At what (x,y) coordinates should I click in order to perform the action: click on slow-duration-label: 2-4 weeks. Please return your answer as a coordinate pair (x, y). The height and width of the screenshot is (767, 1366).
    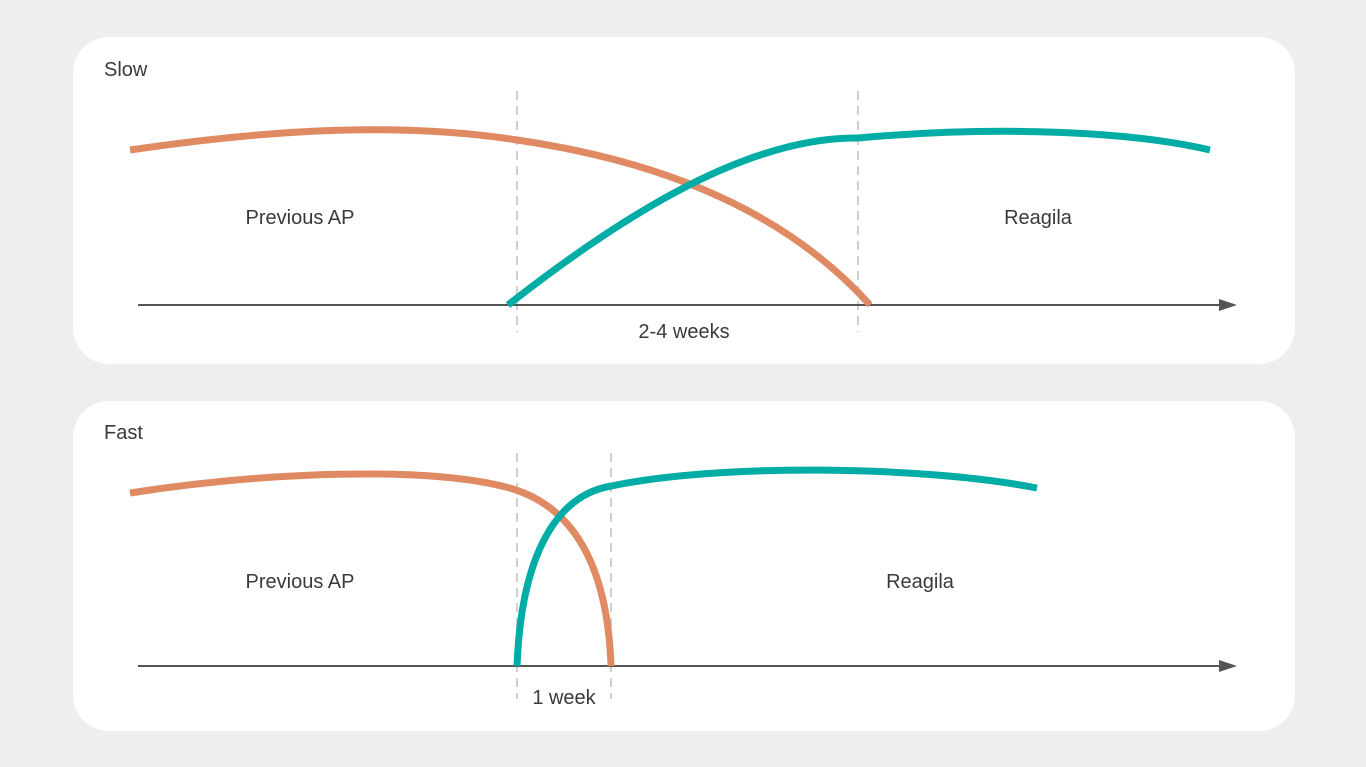
    Looking at the image, I should click on (683, 332).